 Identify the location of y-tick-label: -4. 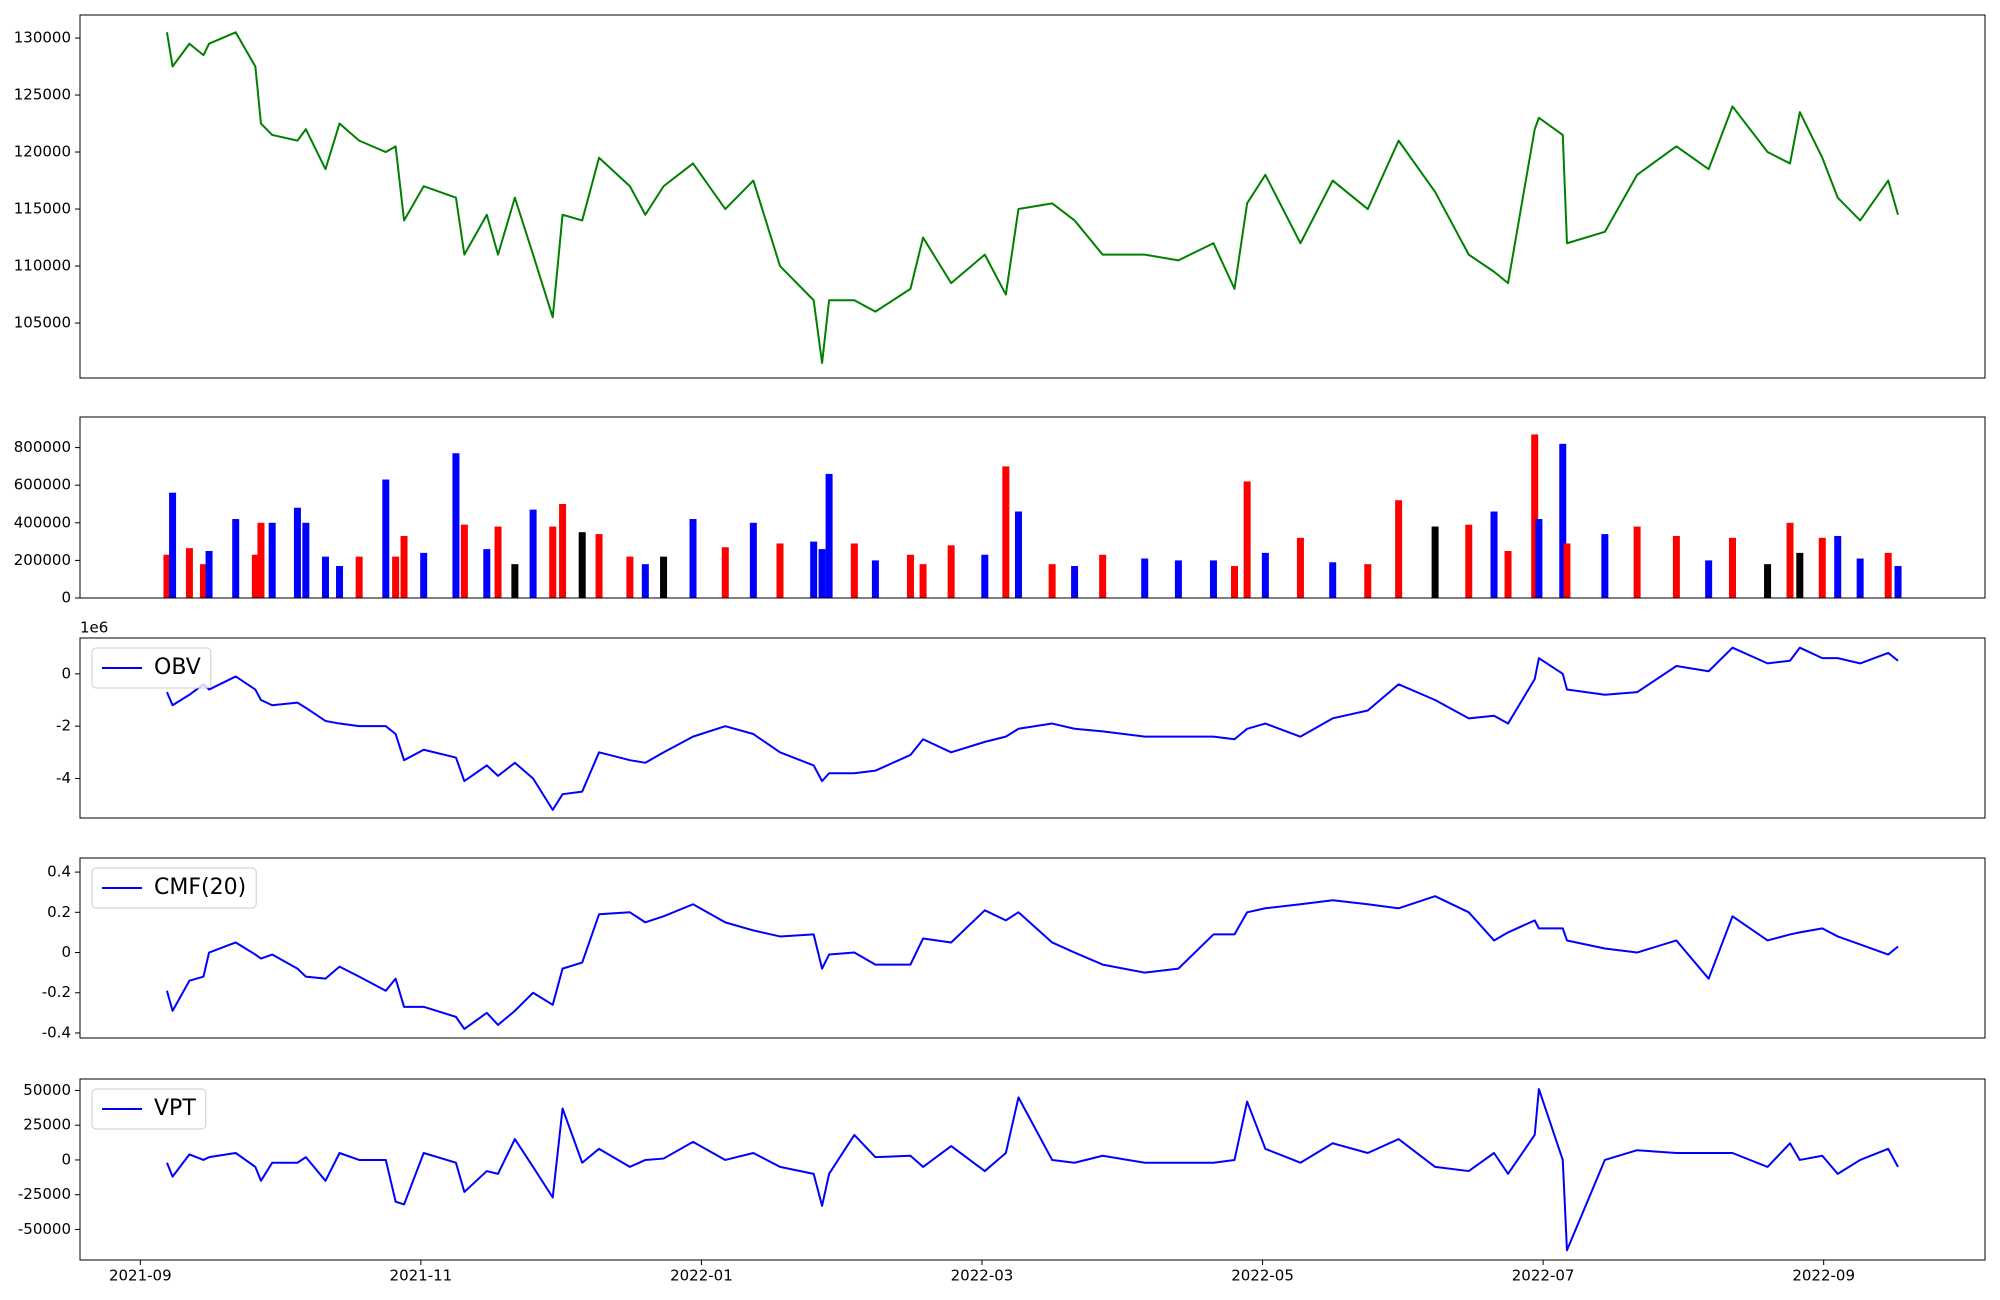
(63, 778).